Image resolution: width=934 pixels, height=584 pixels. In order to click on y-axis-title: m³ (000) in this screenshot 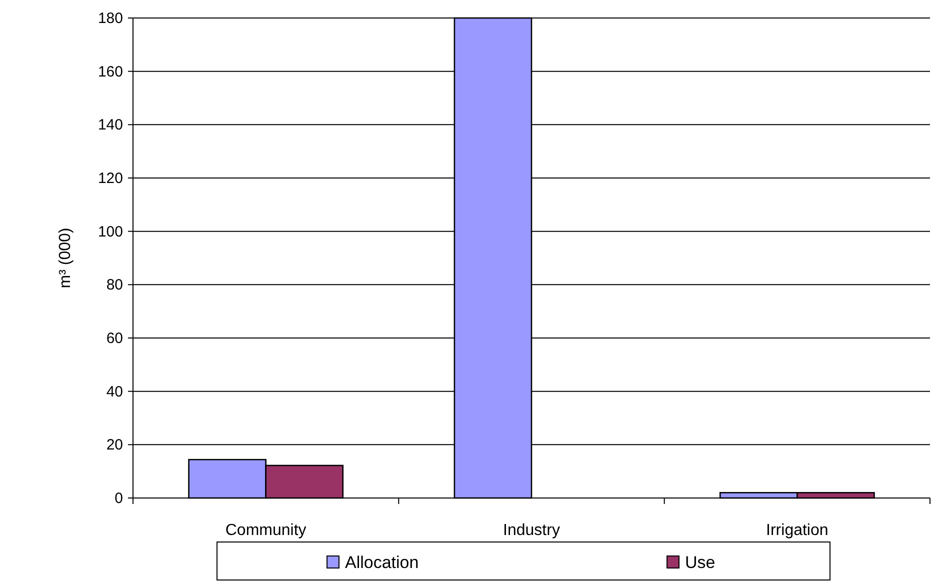, I will do `click(65, 258)`.